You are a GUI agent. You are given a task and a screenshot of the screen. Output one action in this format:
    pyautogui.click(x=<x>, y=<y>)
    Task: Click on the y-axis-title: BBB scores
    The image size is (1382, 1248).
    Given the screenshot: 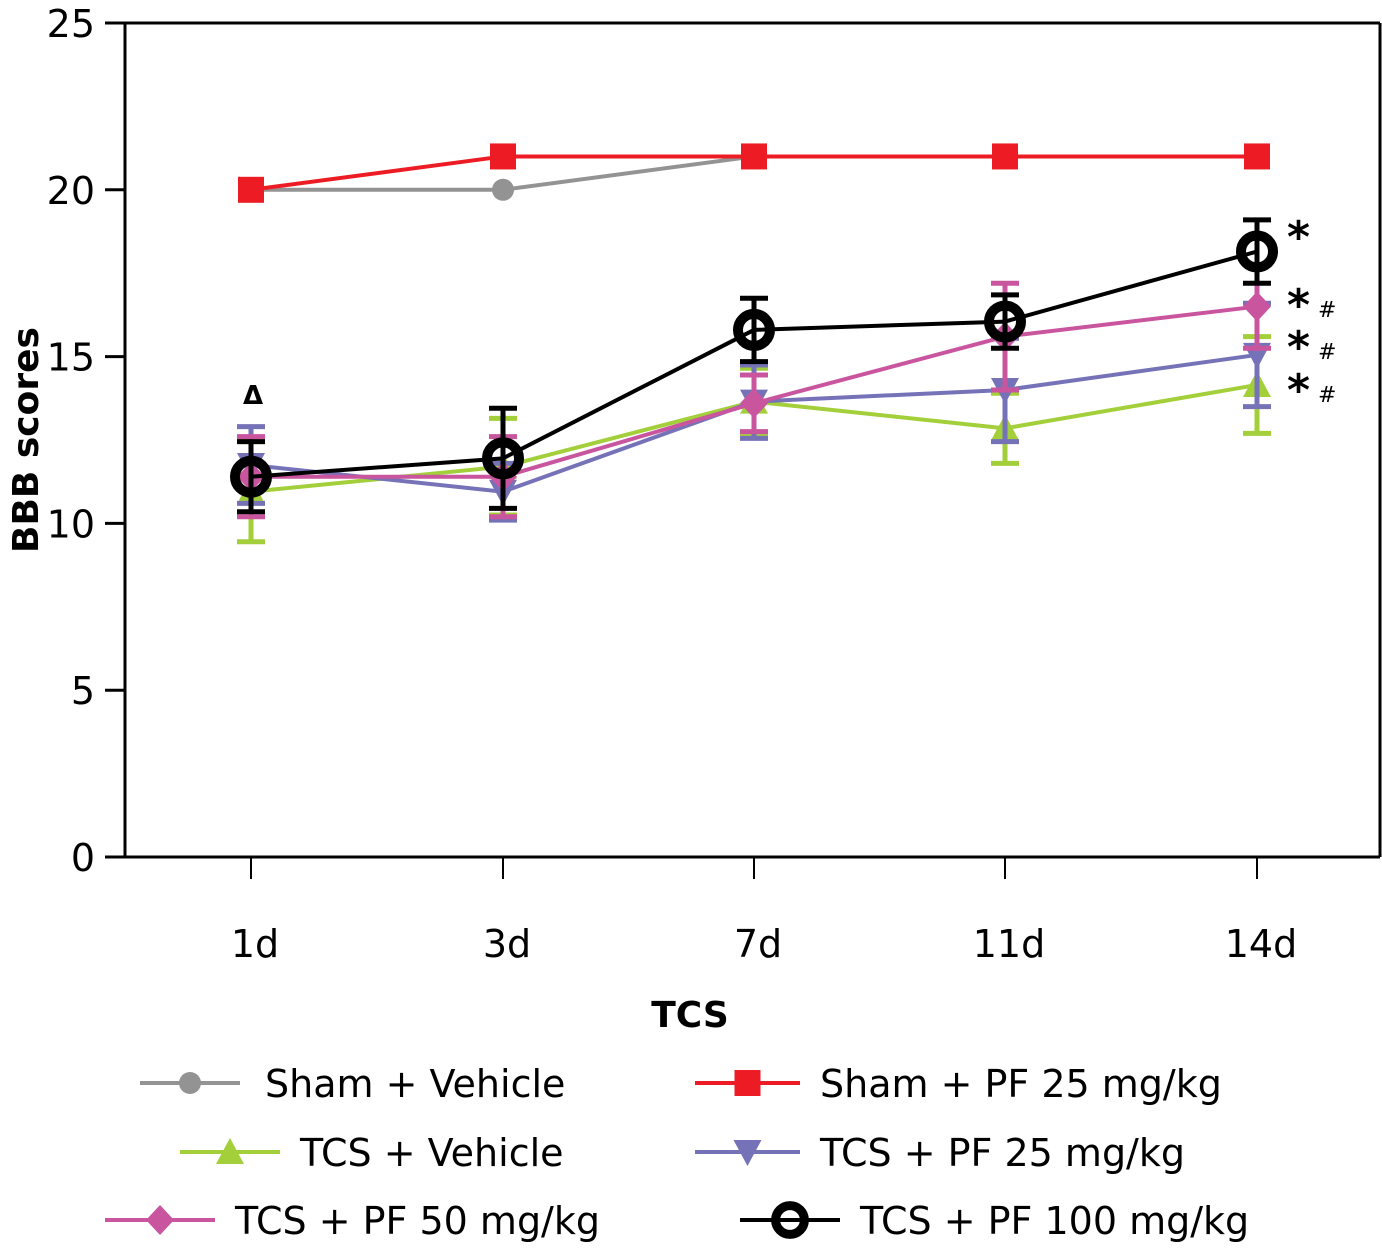 What is the action you would take?
    pyautogui.click(x=26, y=440)
    